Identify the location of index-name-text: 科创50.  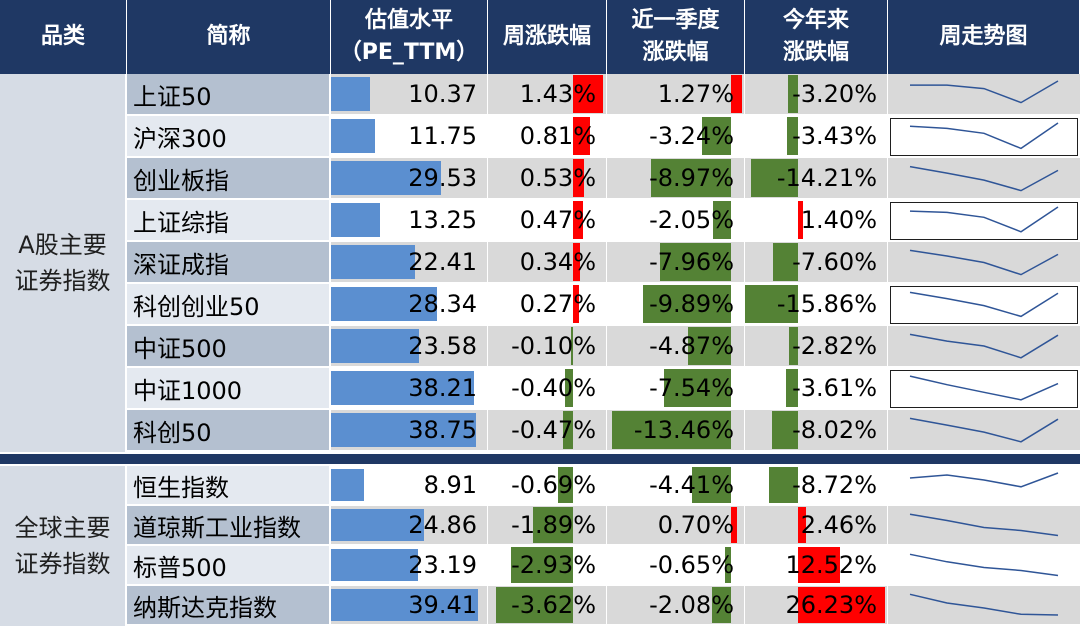
(172, 432).